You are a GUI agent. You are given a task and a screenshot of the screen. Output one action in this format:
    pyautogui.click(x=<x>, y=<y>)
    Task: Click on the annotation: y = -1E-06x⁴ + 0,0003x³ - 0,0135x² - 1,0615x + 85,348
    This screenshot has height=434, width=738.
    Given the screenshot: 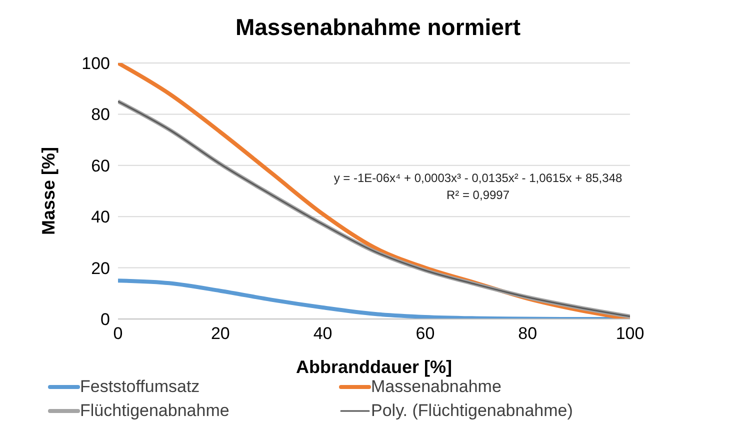 What is the action you would take?
    pyautogui.click(x=478, y=178)
    